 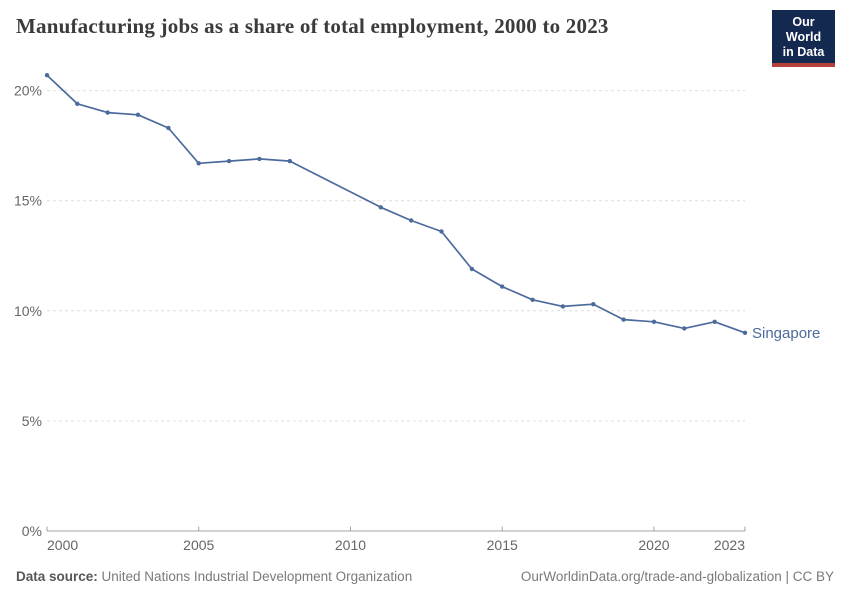 I want to click on y-axis-tick-label: 20%, so click(x=28, y=91).